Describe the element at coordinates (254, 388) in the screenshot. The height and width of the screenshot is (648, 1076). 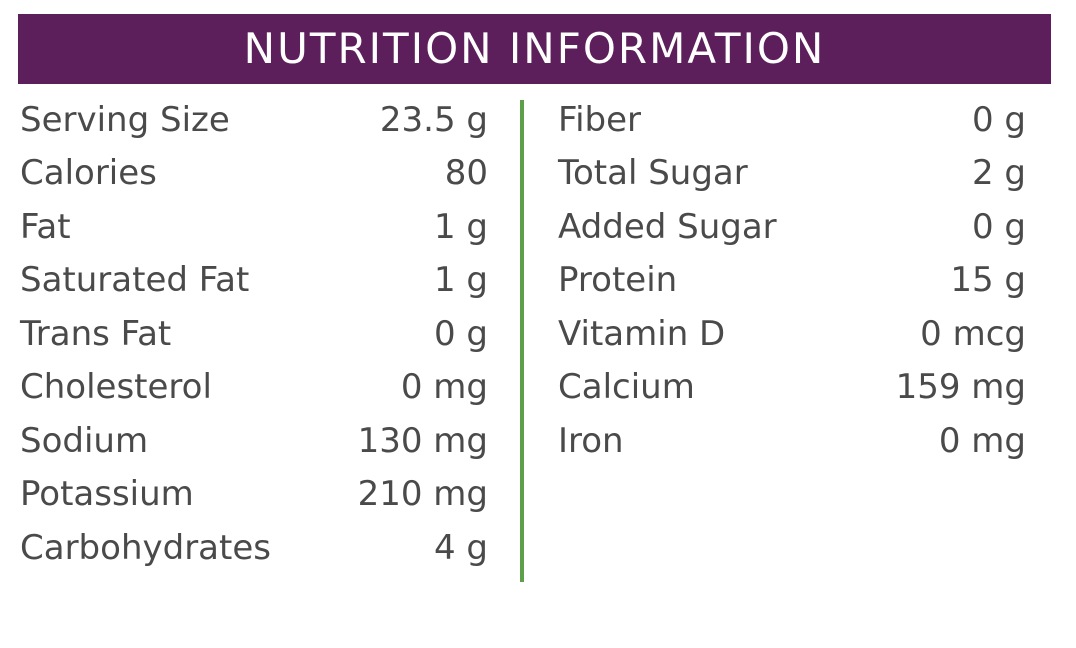
I see `nutrient-row-cholesterol: Cholesterol 0 mg` at that location.